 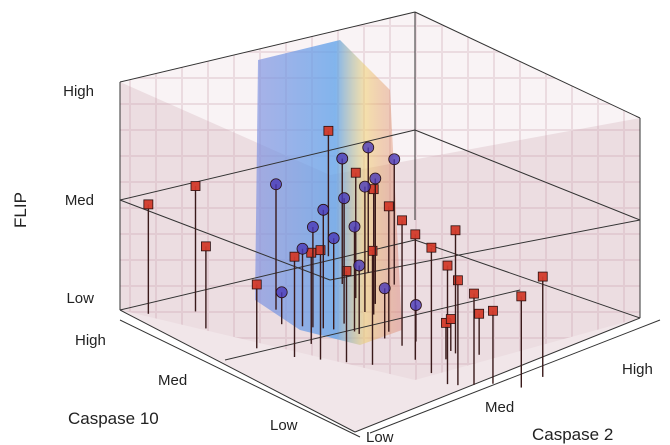 I want to click on x-axis: Caspase 10 High Med Low, so click(x=183, y=383).